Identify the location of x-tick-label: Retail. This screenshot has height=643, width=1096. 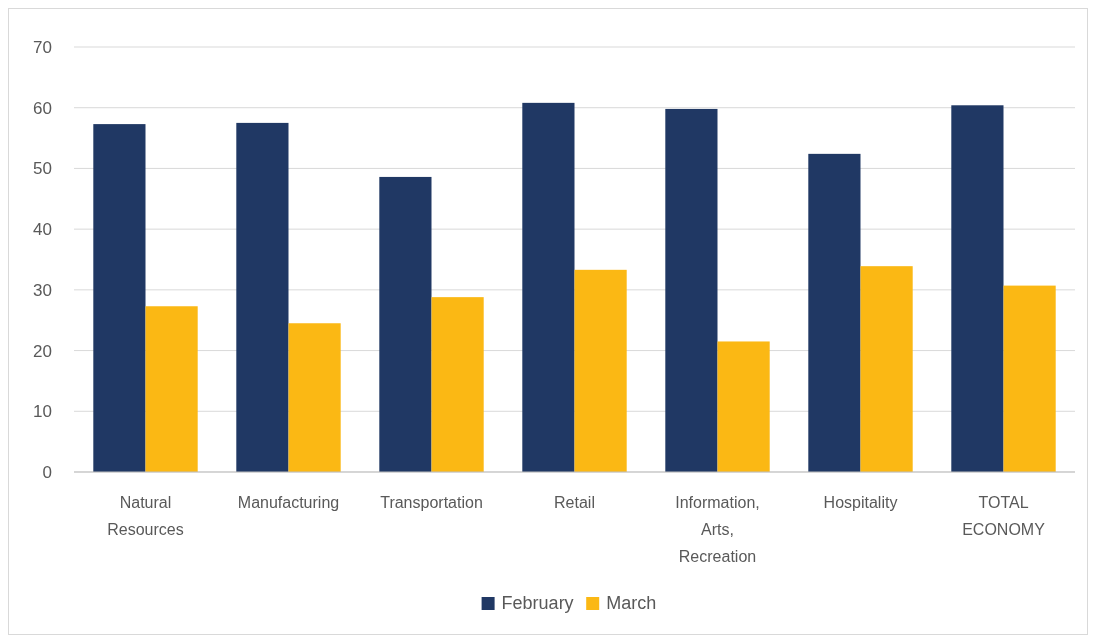
(574, 502).